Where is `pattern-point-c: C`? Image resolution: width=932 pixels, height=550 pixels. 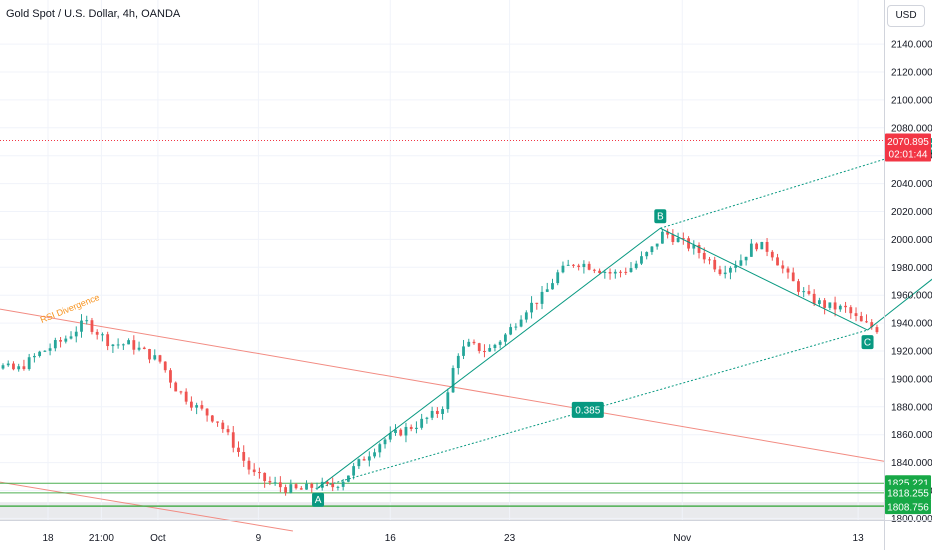
pattern-point-c: C is located at coordinates (867, 342).